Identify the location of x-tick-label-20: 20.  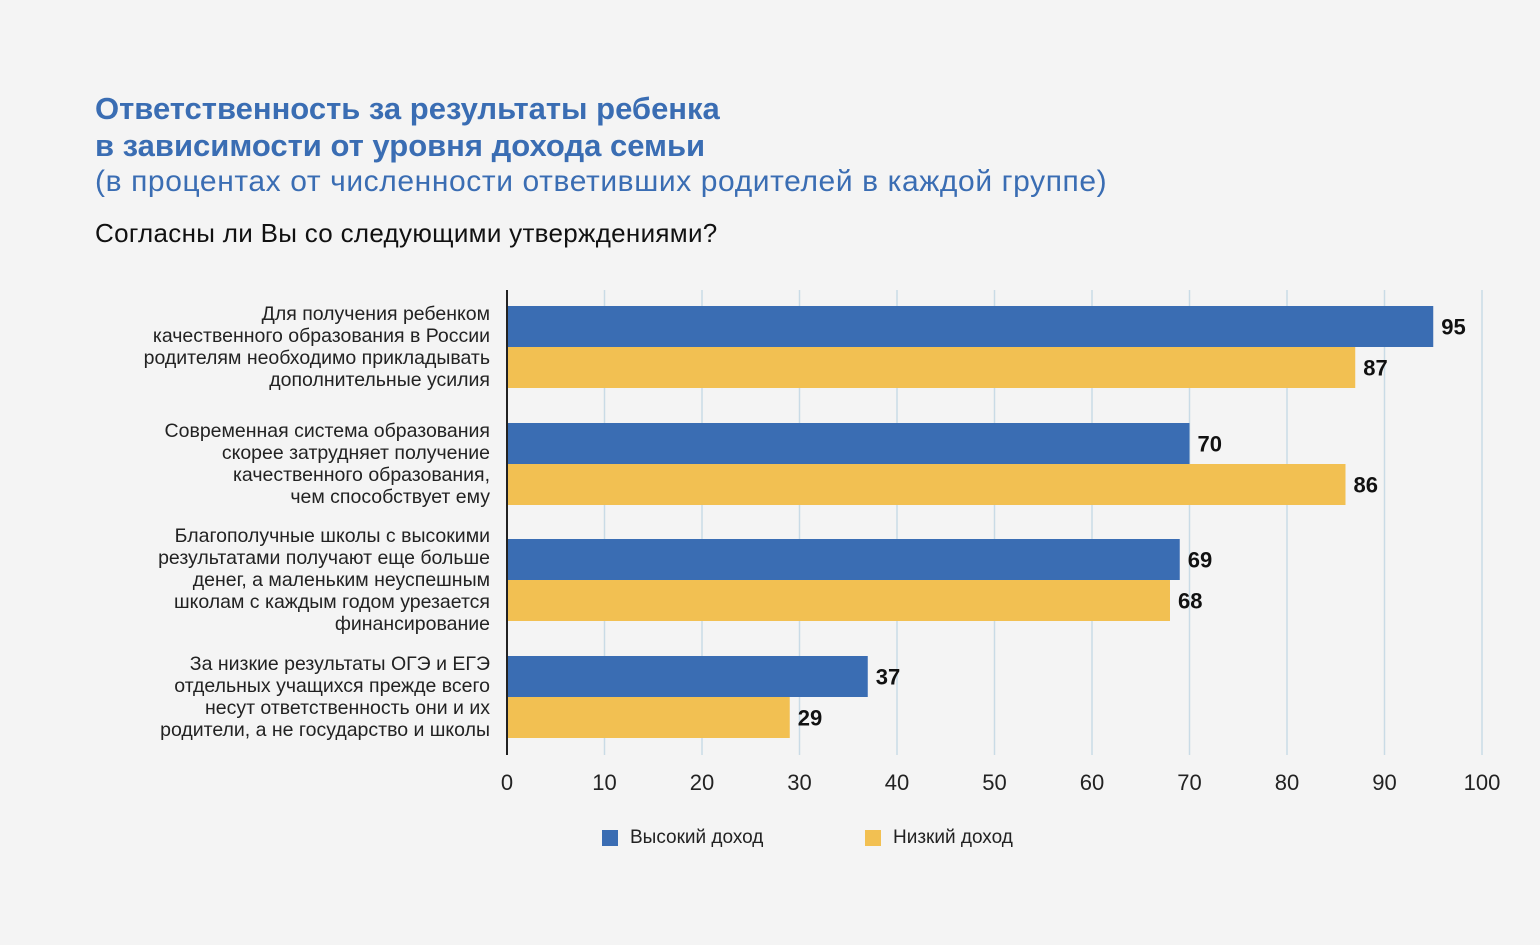
(702, 782).